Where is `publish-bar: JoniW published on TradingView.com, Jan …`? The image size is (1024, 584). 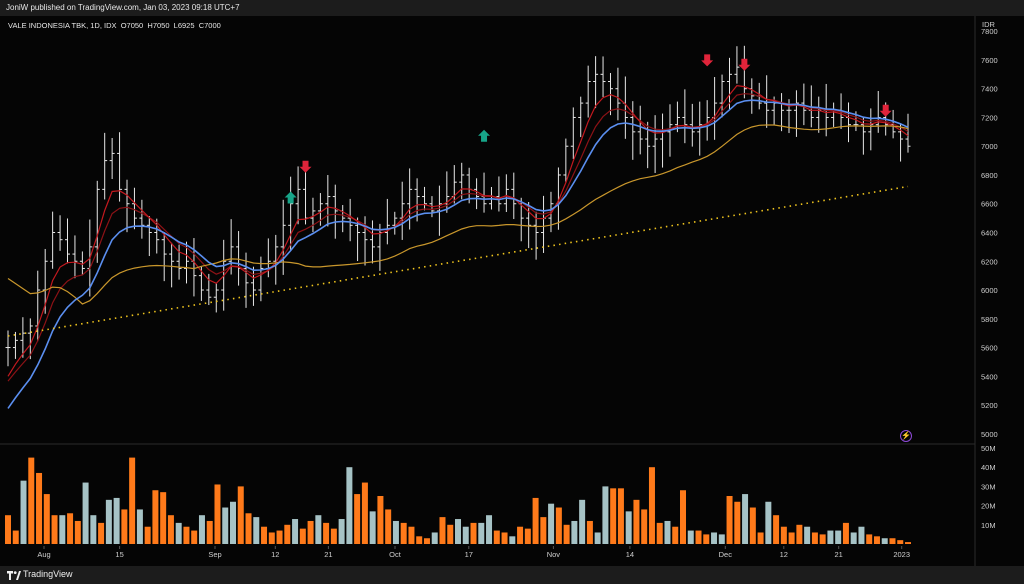
publish-bar: JoniW published on TradingView.com, Jan … is located at coordinates (512, 8).